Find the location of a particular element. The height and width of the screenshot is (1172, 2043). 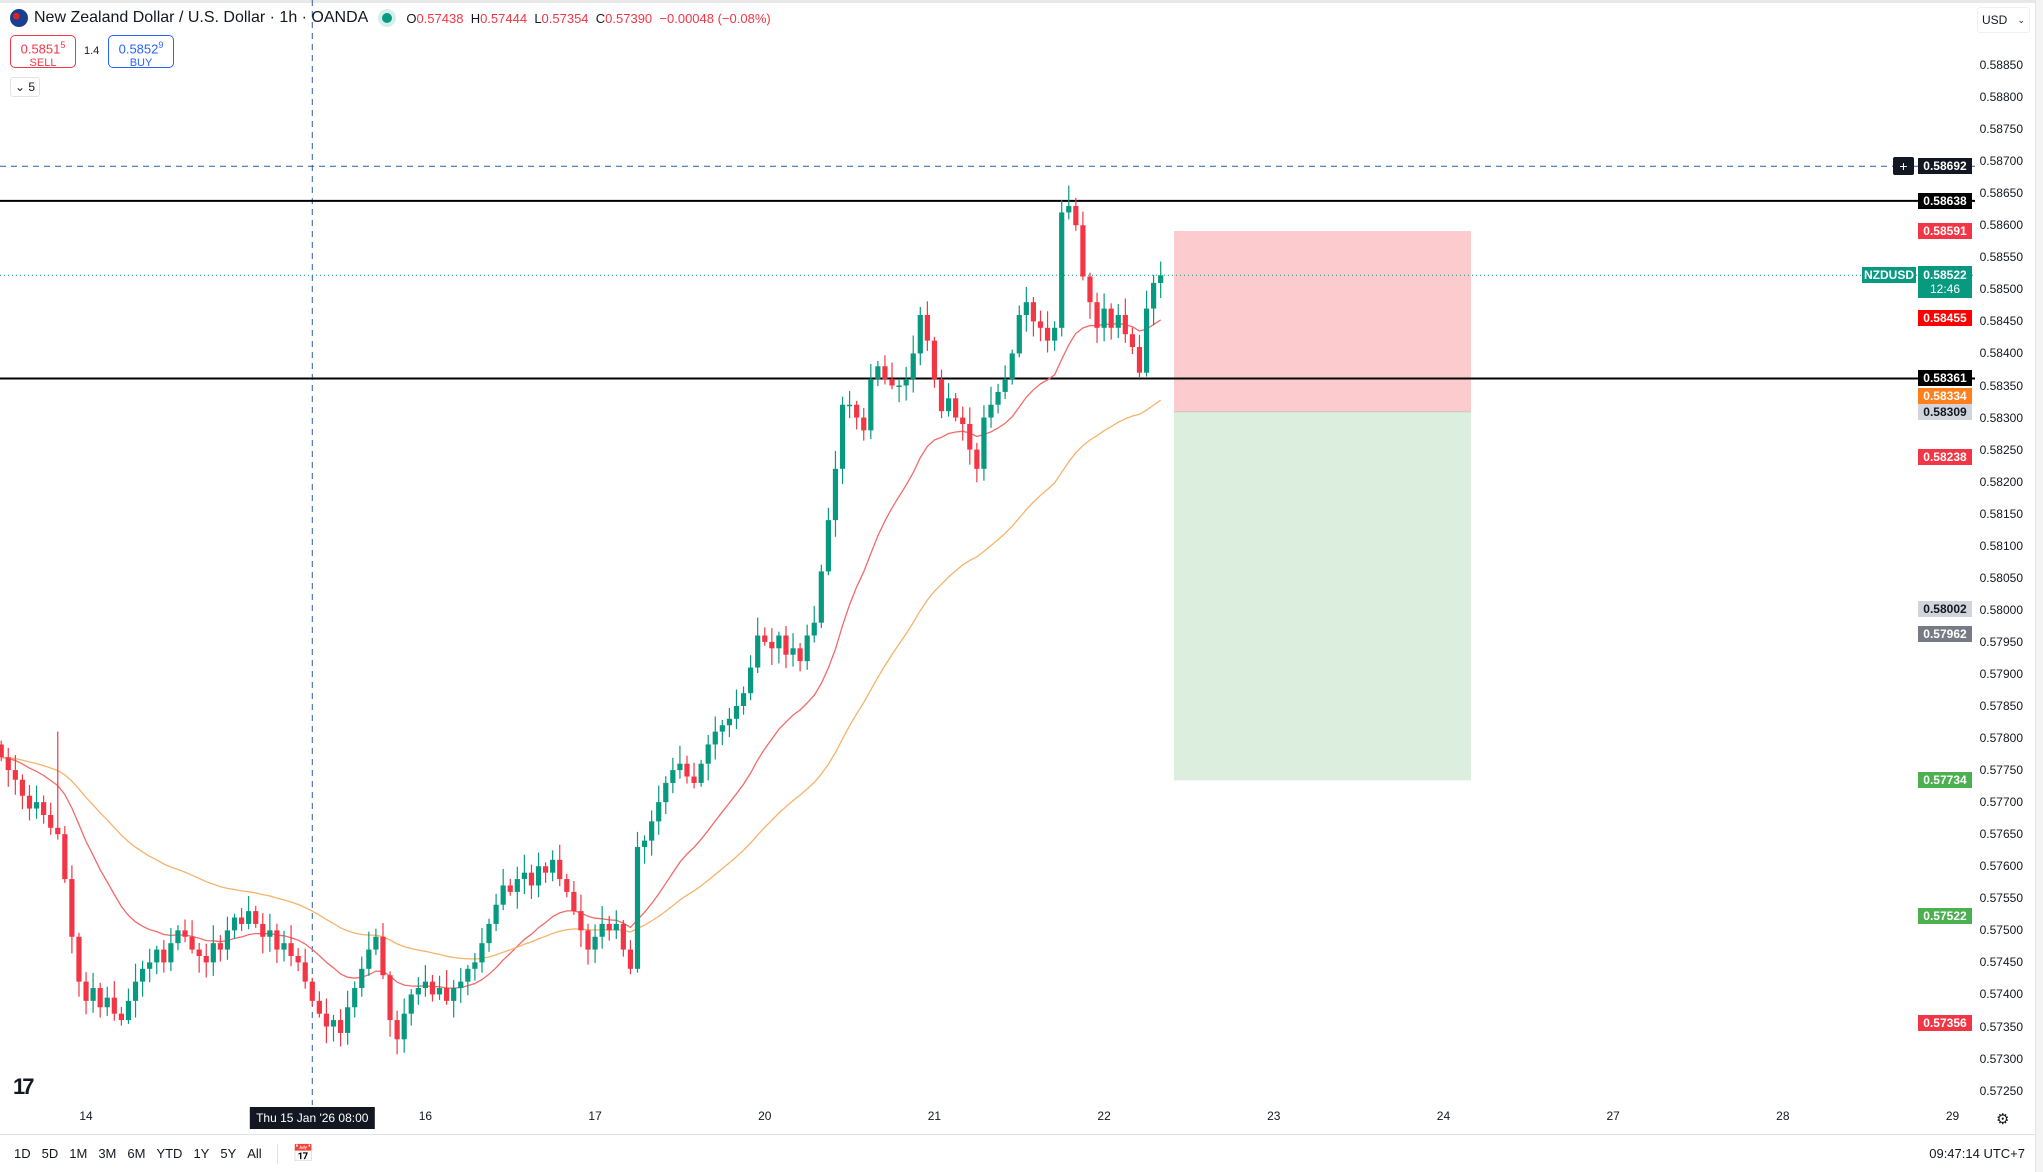

go-to-date-calendar-icon: 📅 is located at coordinates (303, 1153).